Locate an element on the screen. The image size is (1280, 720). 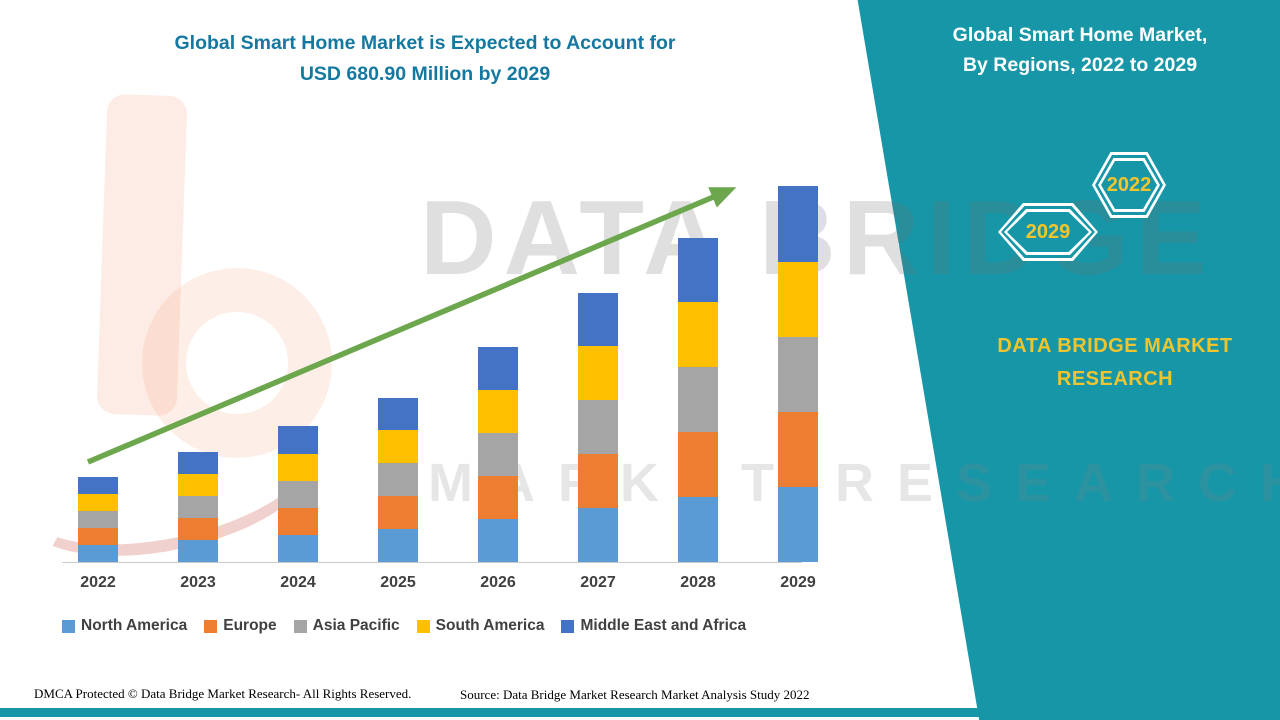
legend-label-asia-pacific: Asia Pacific is located at coordinates (356, 625).